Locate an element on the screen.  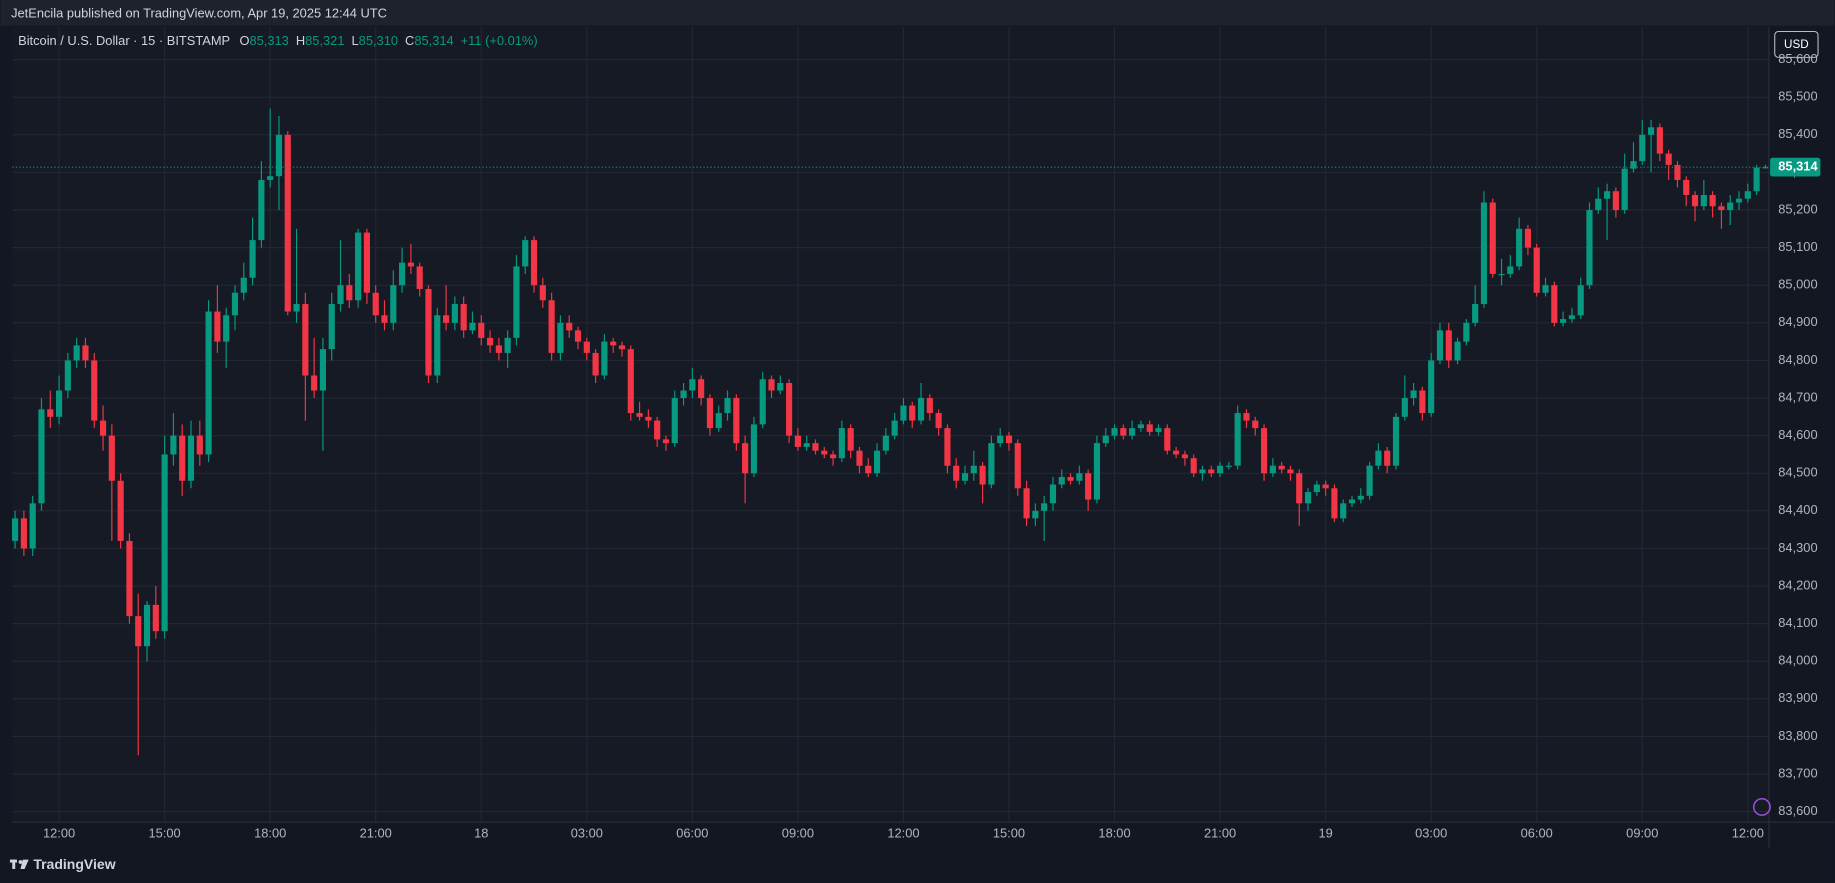
x-tick-label: 18 is located at coordinates (481, 832).